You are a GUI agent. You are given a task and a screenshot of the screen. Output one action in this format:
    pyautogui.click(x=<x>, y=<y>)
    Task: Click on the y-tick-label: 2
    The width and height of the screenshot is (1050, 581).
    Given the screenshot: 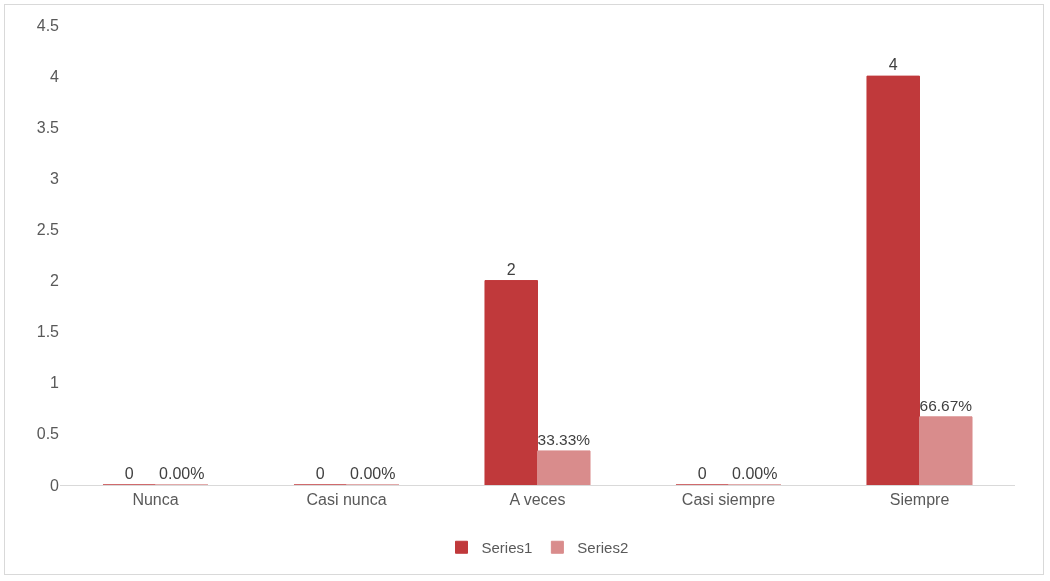 What is the action you would take?
    pyautogui.click(x=55, y=281)
    